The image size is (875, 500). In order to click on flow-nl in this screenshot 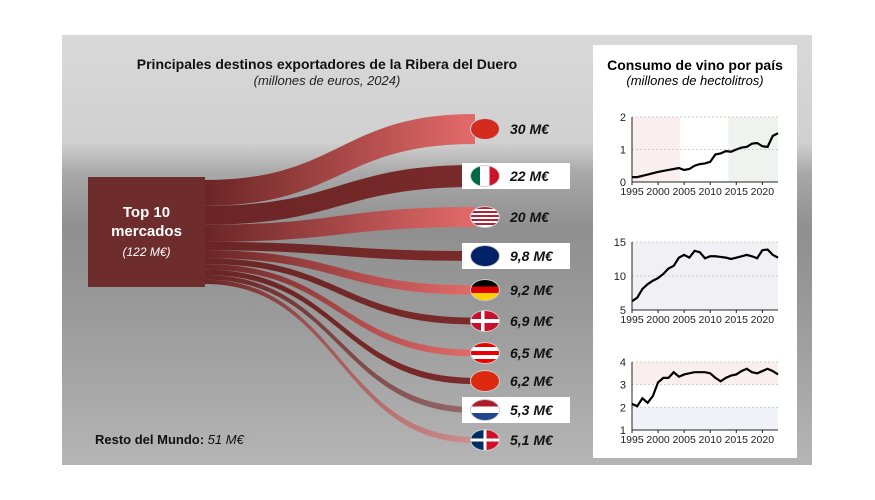, I will do `click(340, 344)`.